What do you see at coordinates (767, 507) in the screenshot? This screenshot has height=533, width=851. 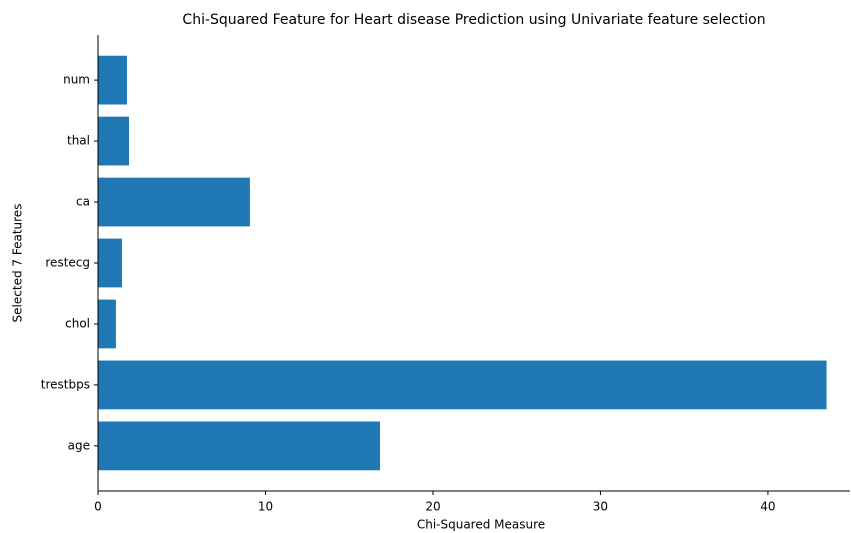 I see `x-tick-label: 40` at bounding box center [767, 507].